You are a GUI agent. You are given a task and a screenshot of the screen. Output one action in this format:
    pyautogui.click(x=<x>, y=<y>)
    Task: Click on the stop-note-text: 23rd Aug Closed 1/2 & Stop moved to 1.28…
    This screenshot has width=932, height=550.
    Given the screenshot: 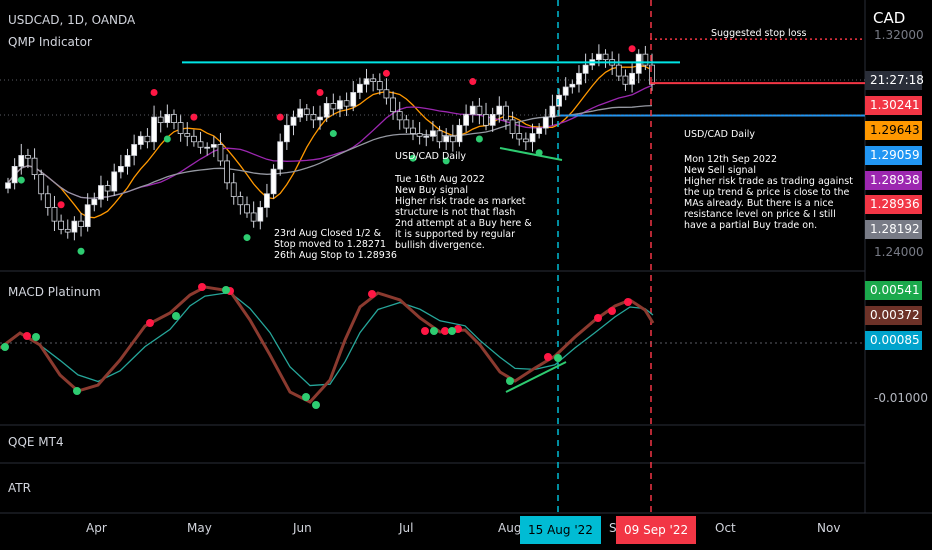 What is the action you would take?
    pyautogui.click(x=335, y=244)
    